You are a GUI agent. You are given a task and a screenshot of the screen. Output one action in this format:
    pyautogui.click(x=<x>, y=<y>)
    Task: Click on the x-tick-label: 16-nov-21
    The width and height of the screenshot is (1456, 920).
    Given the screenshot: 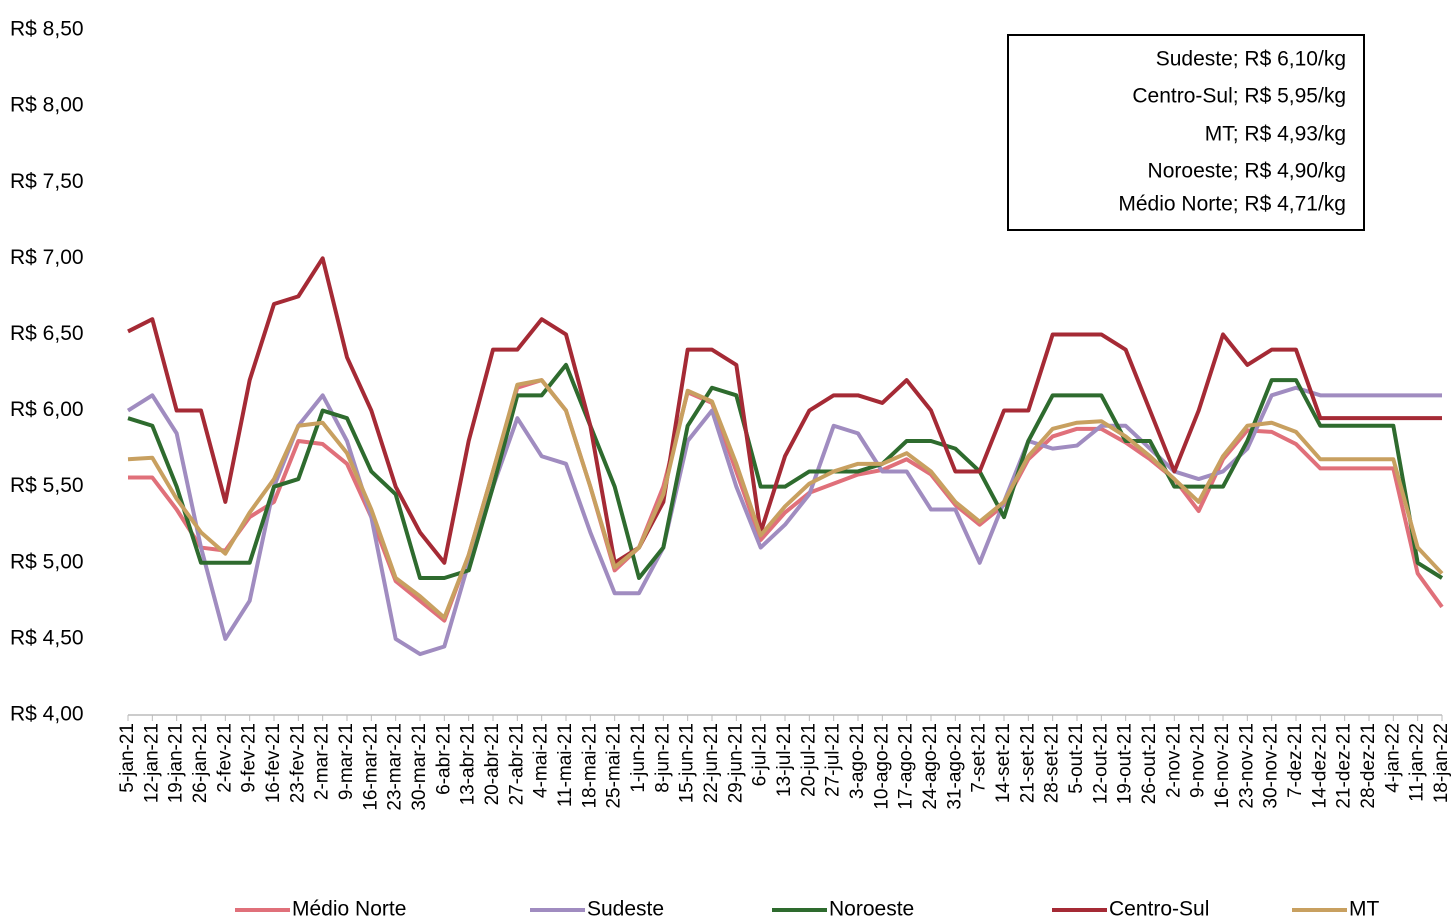 What is the action you would take?
    pyautogui.click(x=1222, y=766)
    